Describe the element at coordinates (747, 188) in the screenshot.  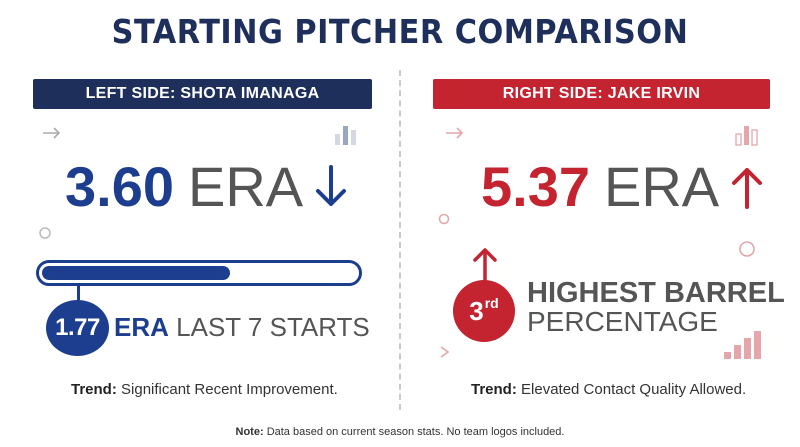
I see `arrow-up-icon` at that location.